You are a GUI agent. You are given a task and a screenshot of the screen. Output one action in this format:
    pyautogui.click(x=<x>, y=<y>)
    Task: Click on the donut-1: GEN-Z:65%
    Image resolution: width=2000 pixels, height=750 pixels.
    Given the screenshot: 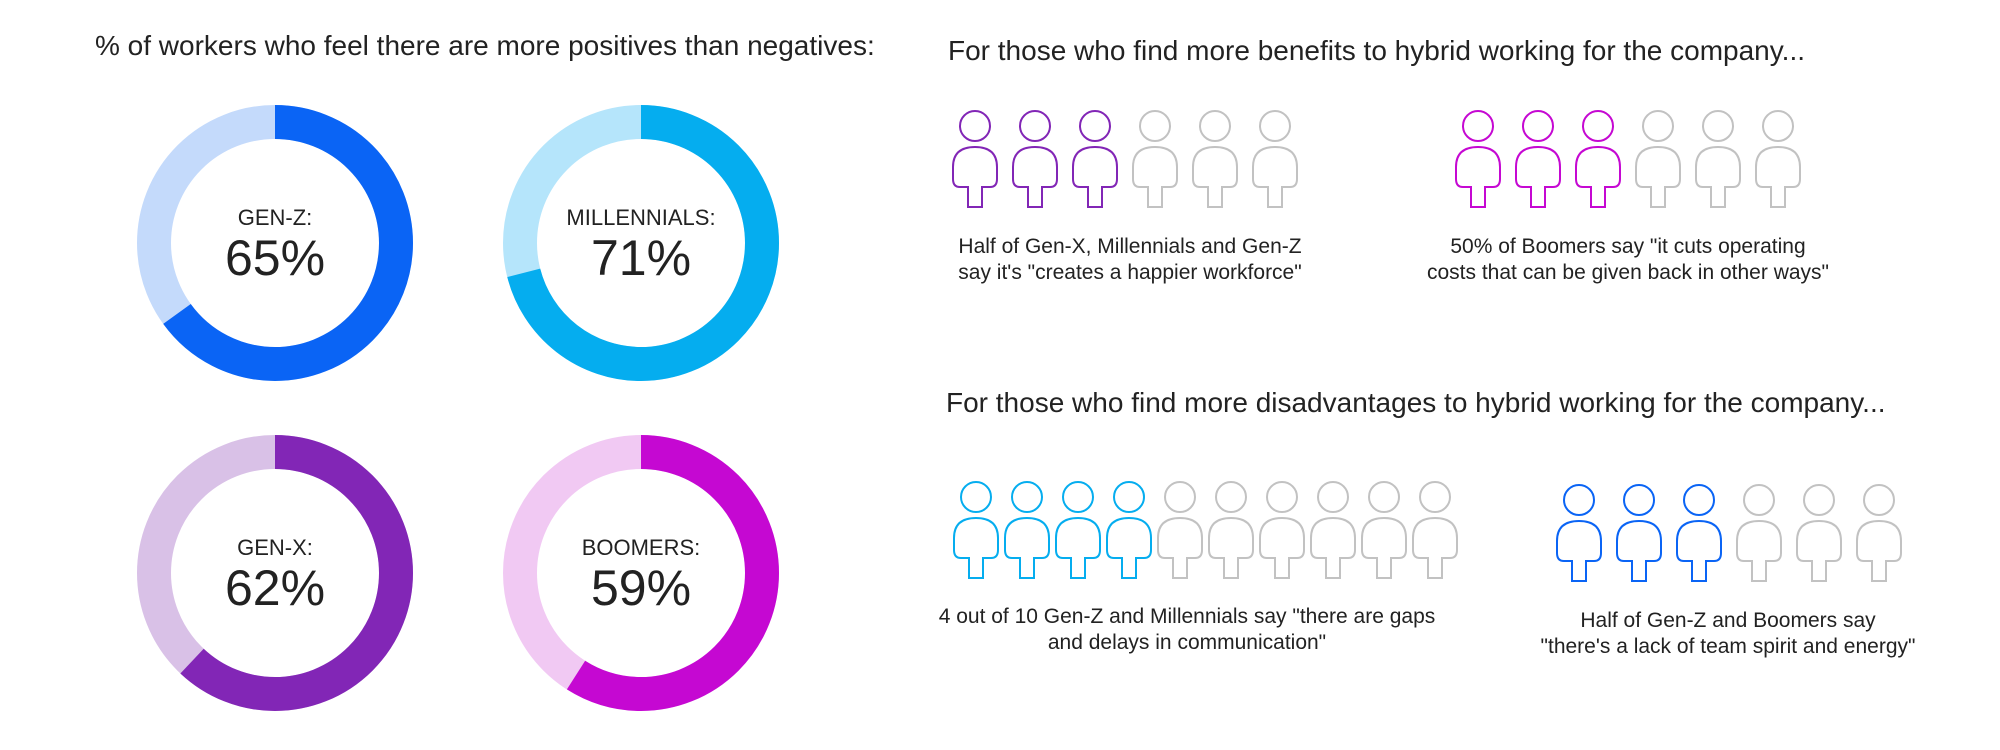 What is the action you would take?
    pyautogui.click(x=275, y=243)
    